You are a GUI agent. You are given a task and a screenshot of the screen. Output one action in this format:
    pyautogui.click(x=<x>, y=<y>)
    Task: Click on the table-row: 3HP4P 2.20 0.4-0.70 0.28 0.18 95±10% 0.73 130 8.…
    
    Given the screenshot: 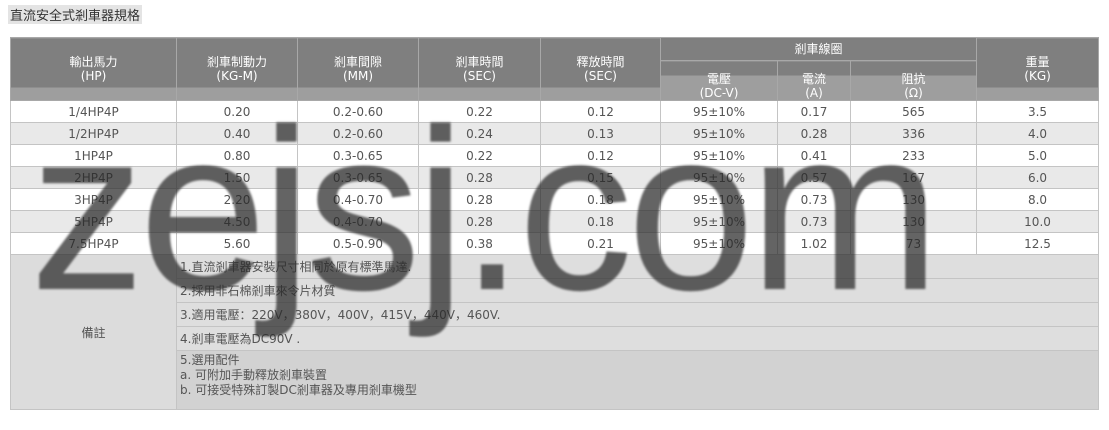 What is the action you would take?
    pyautogui.click(x=555, y=199)
    